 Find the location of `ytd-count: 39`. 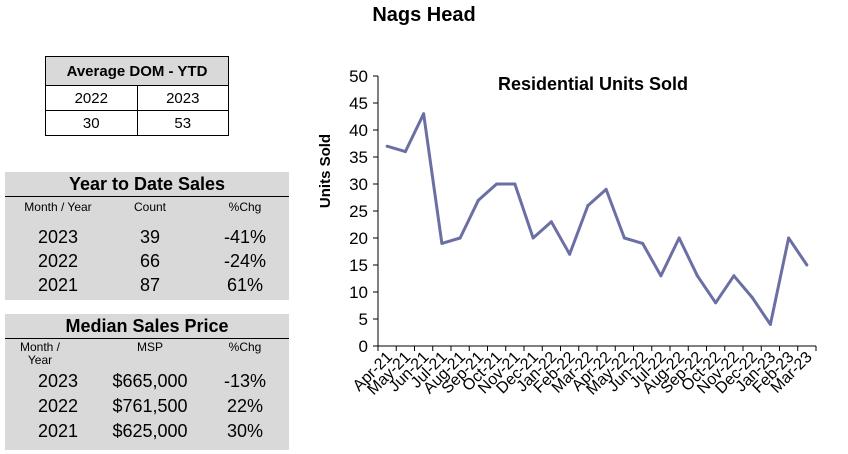

ytd-count: 39 is located at coordinates (150, 237).